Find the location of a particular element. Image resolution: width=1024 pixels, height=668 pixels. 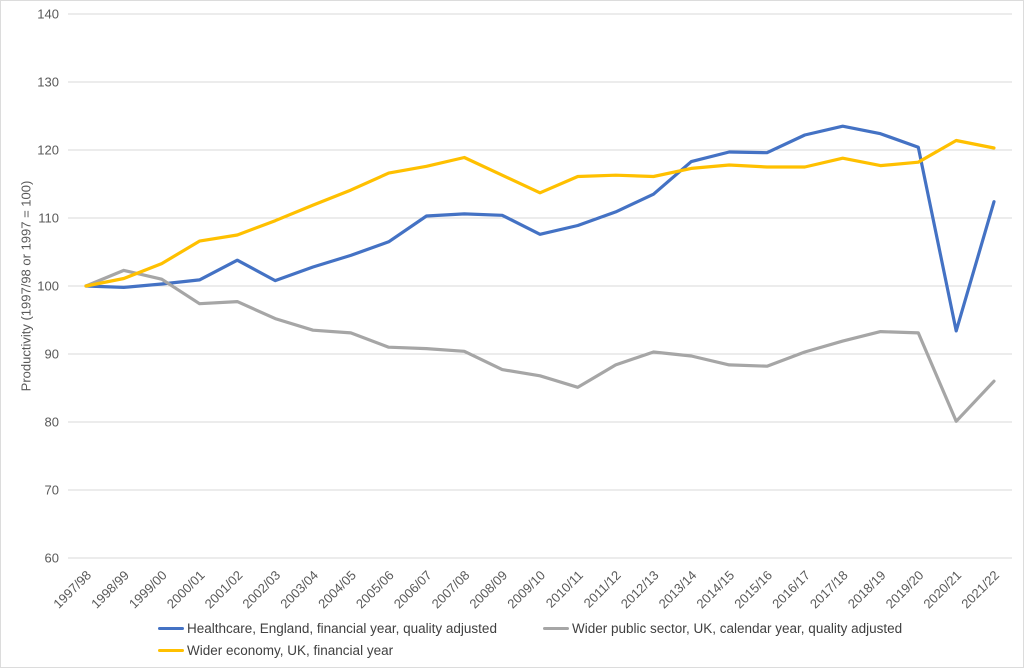

x-tick-label: 2017/18 is located at coordinates (829, 590).